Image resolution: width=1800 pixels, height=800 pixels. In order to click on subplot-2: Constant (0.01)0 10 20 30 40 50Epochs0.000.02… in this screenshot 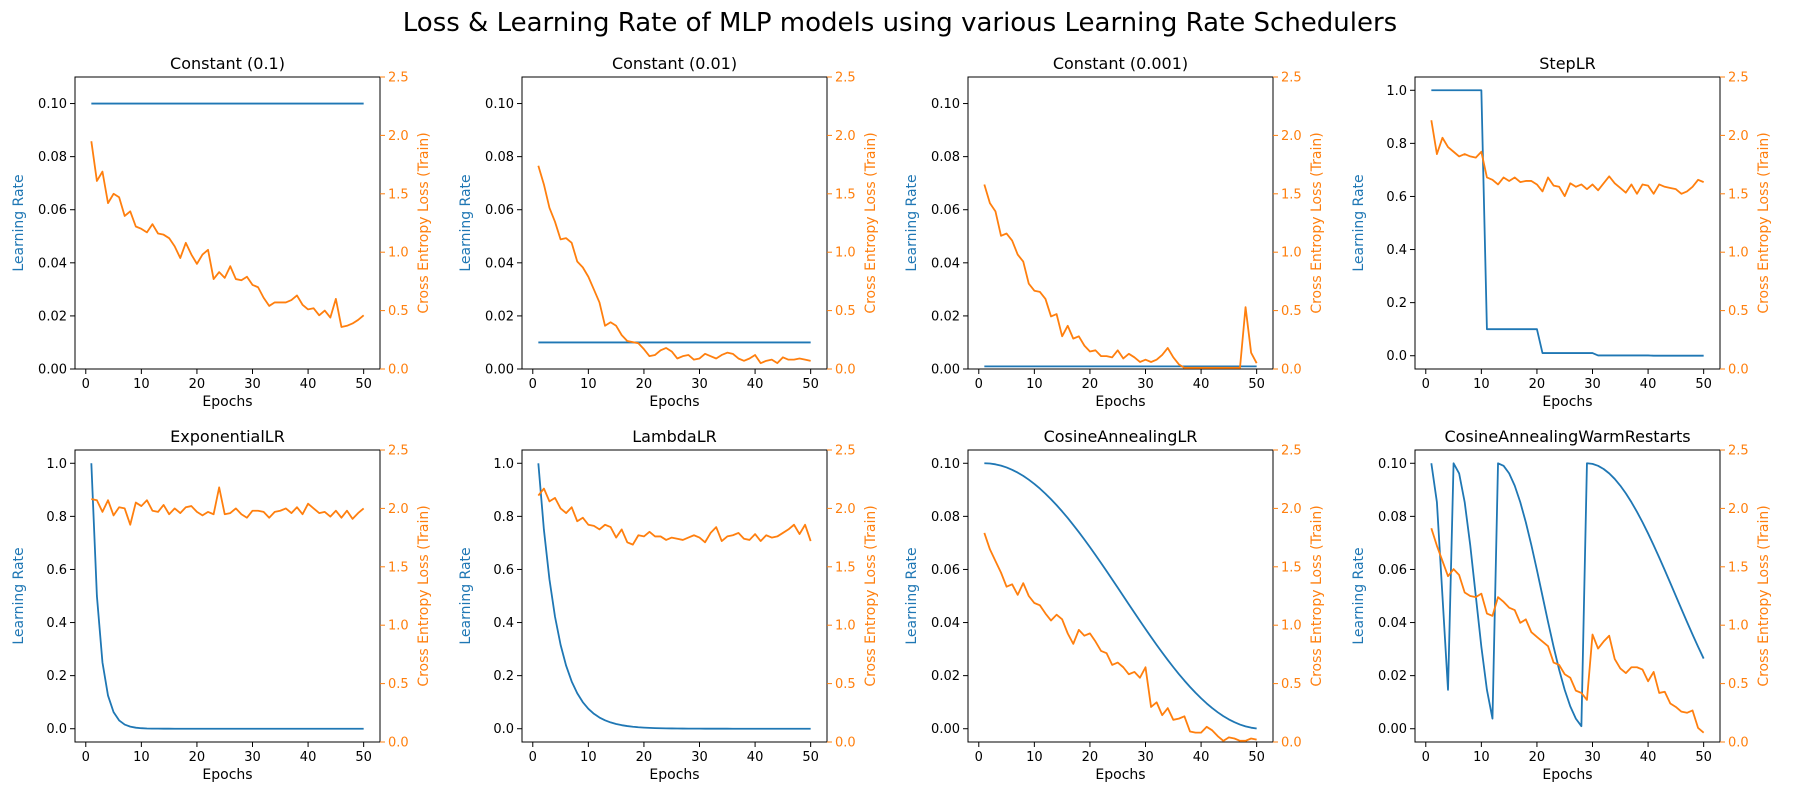, I will do `click(668, 232)`.